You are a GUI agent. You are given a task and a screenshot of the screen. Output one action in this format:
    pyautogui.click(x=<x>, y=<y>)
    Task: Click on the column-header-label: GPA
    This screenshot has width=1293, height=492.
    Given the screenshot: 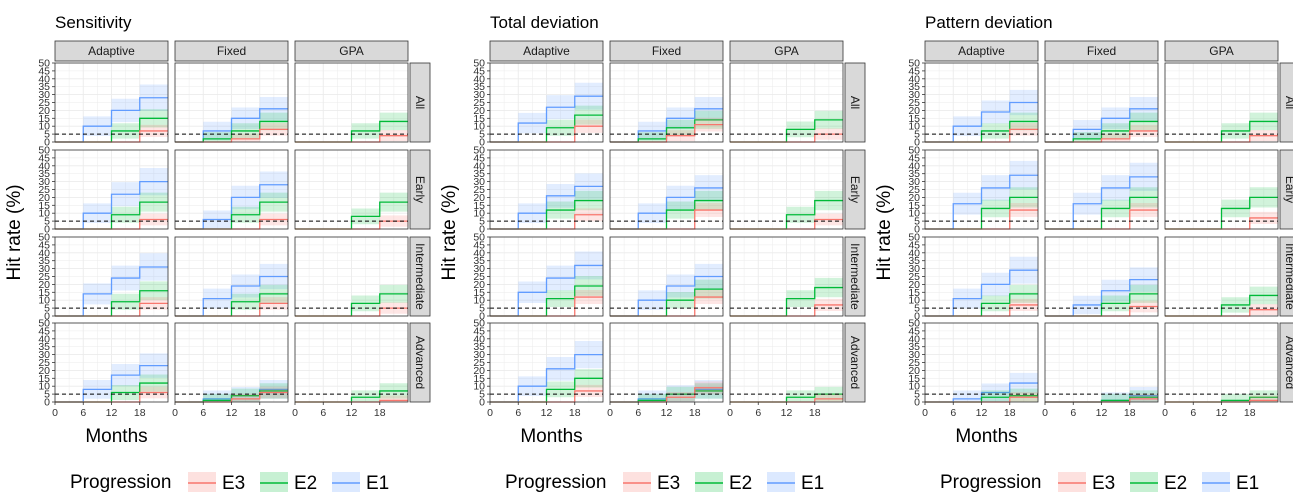 What is the action you would take?
    pyautogui.click(x=351, y=51)
    